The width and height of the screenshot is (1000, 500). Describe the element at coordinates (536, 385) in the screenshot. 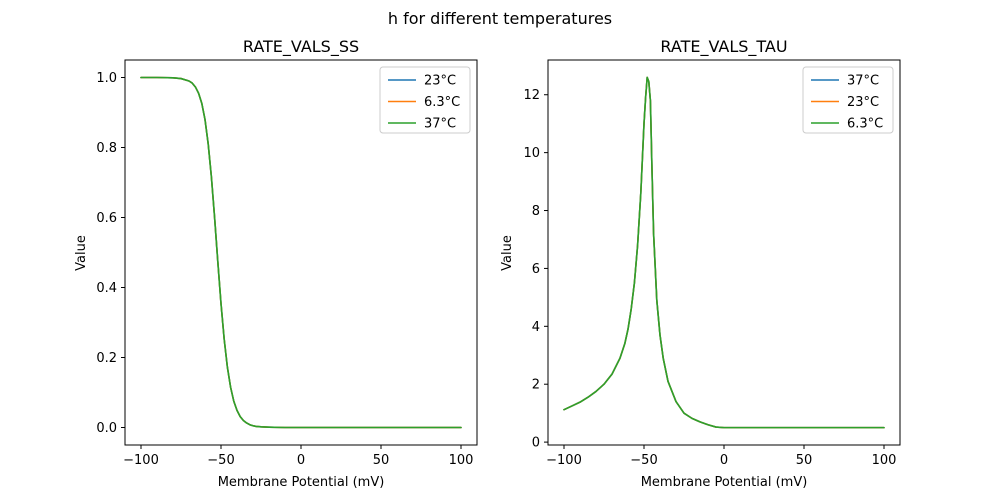

I see `y-tick-label: 2` at that location.